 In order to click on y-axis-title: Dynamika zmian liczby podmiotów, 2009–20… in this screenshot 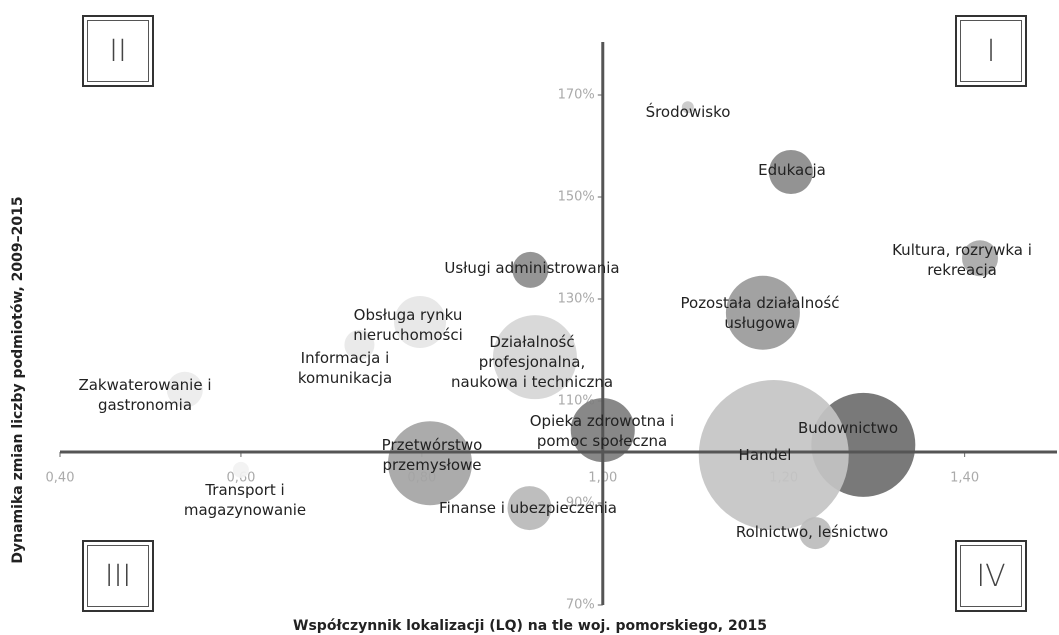, I will do `click(18, 379)`.